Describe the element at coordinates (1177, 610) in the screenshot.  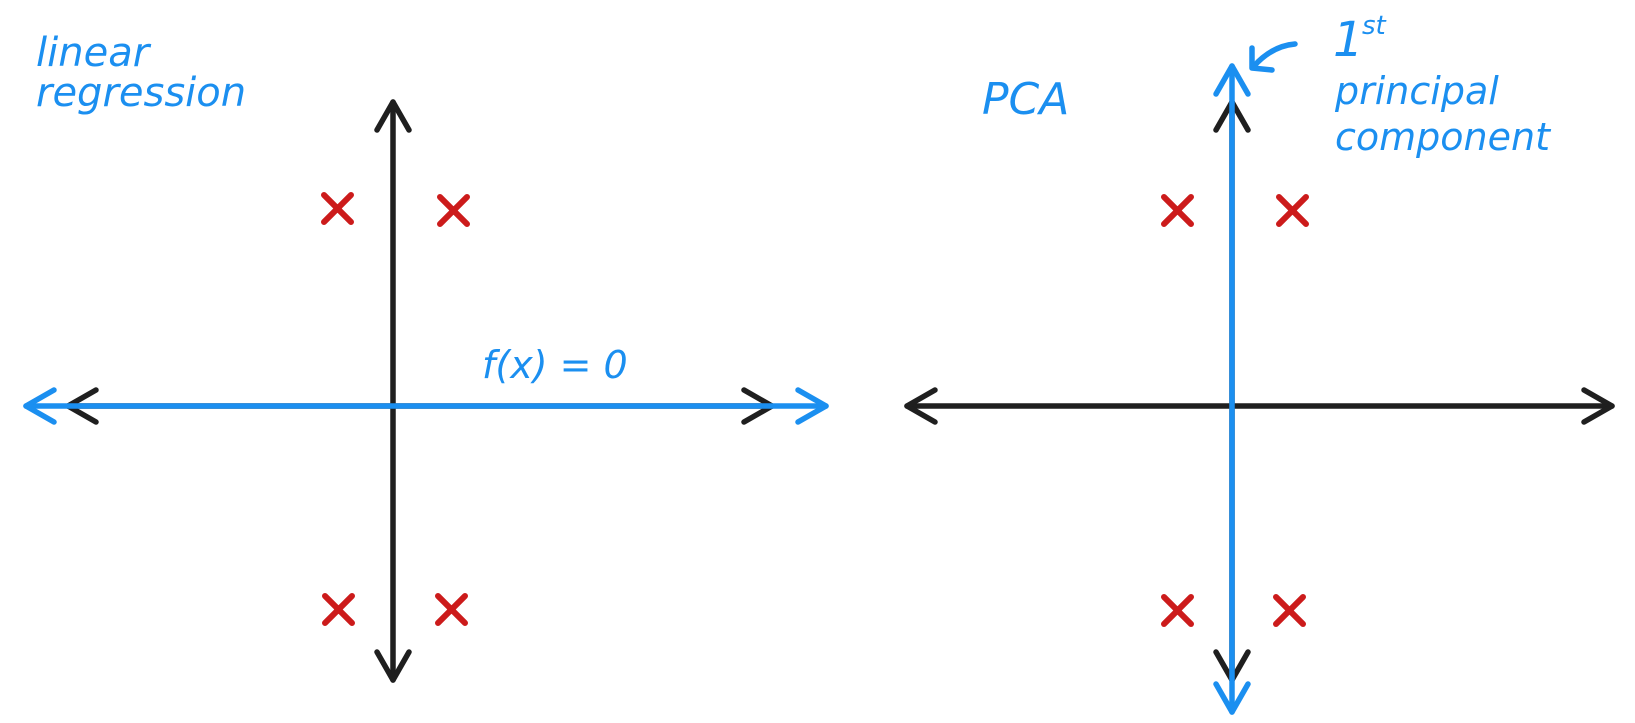
I see `right-data-point-lower-left` at that location.